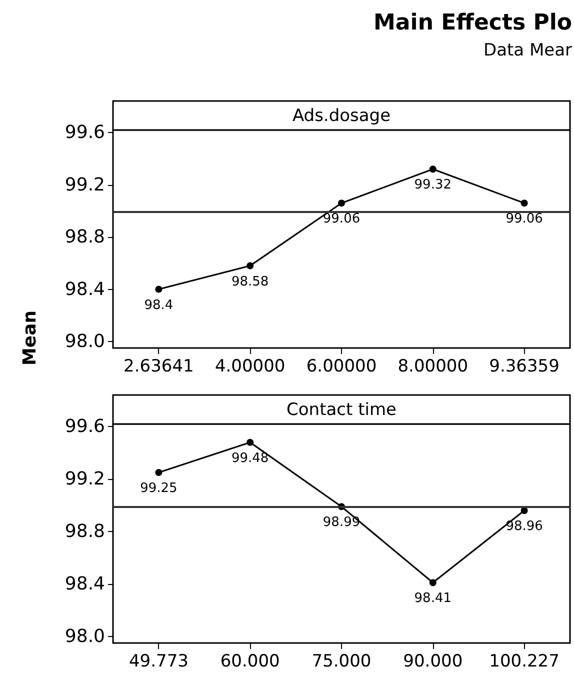 This screenshot has width=574, height=675. Describe the element at coordinates (433, 598) in the screenshot. I see `data-label: 98.41` at that location.